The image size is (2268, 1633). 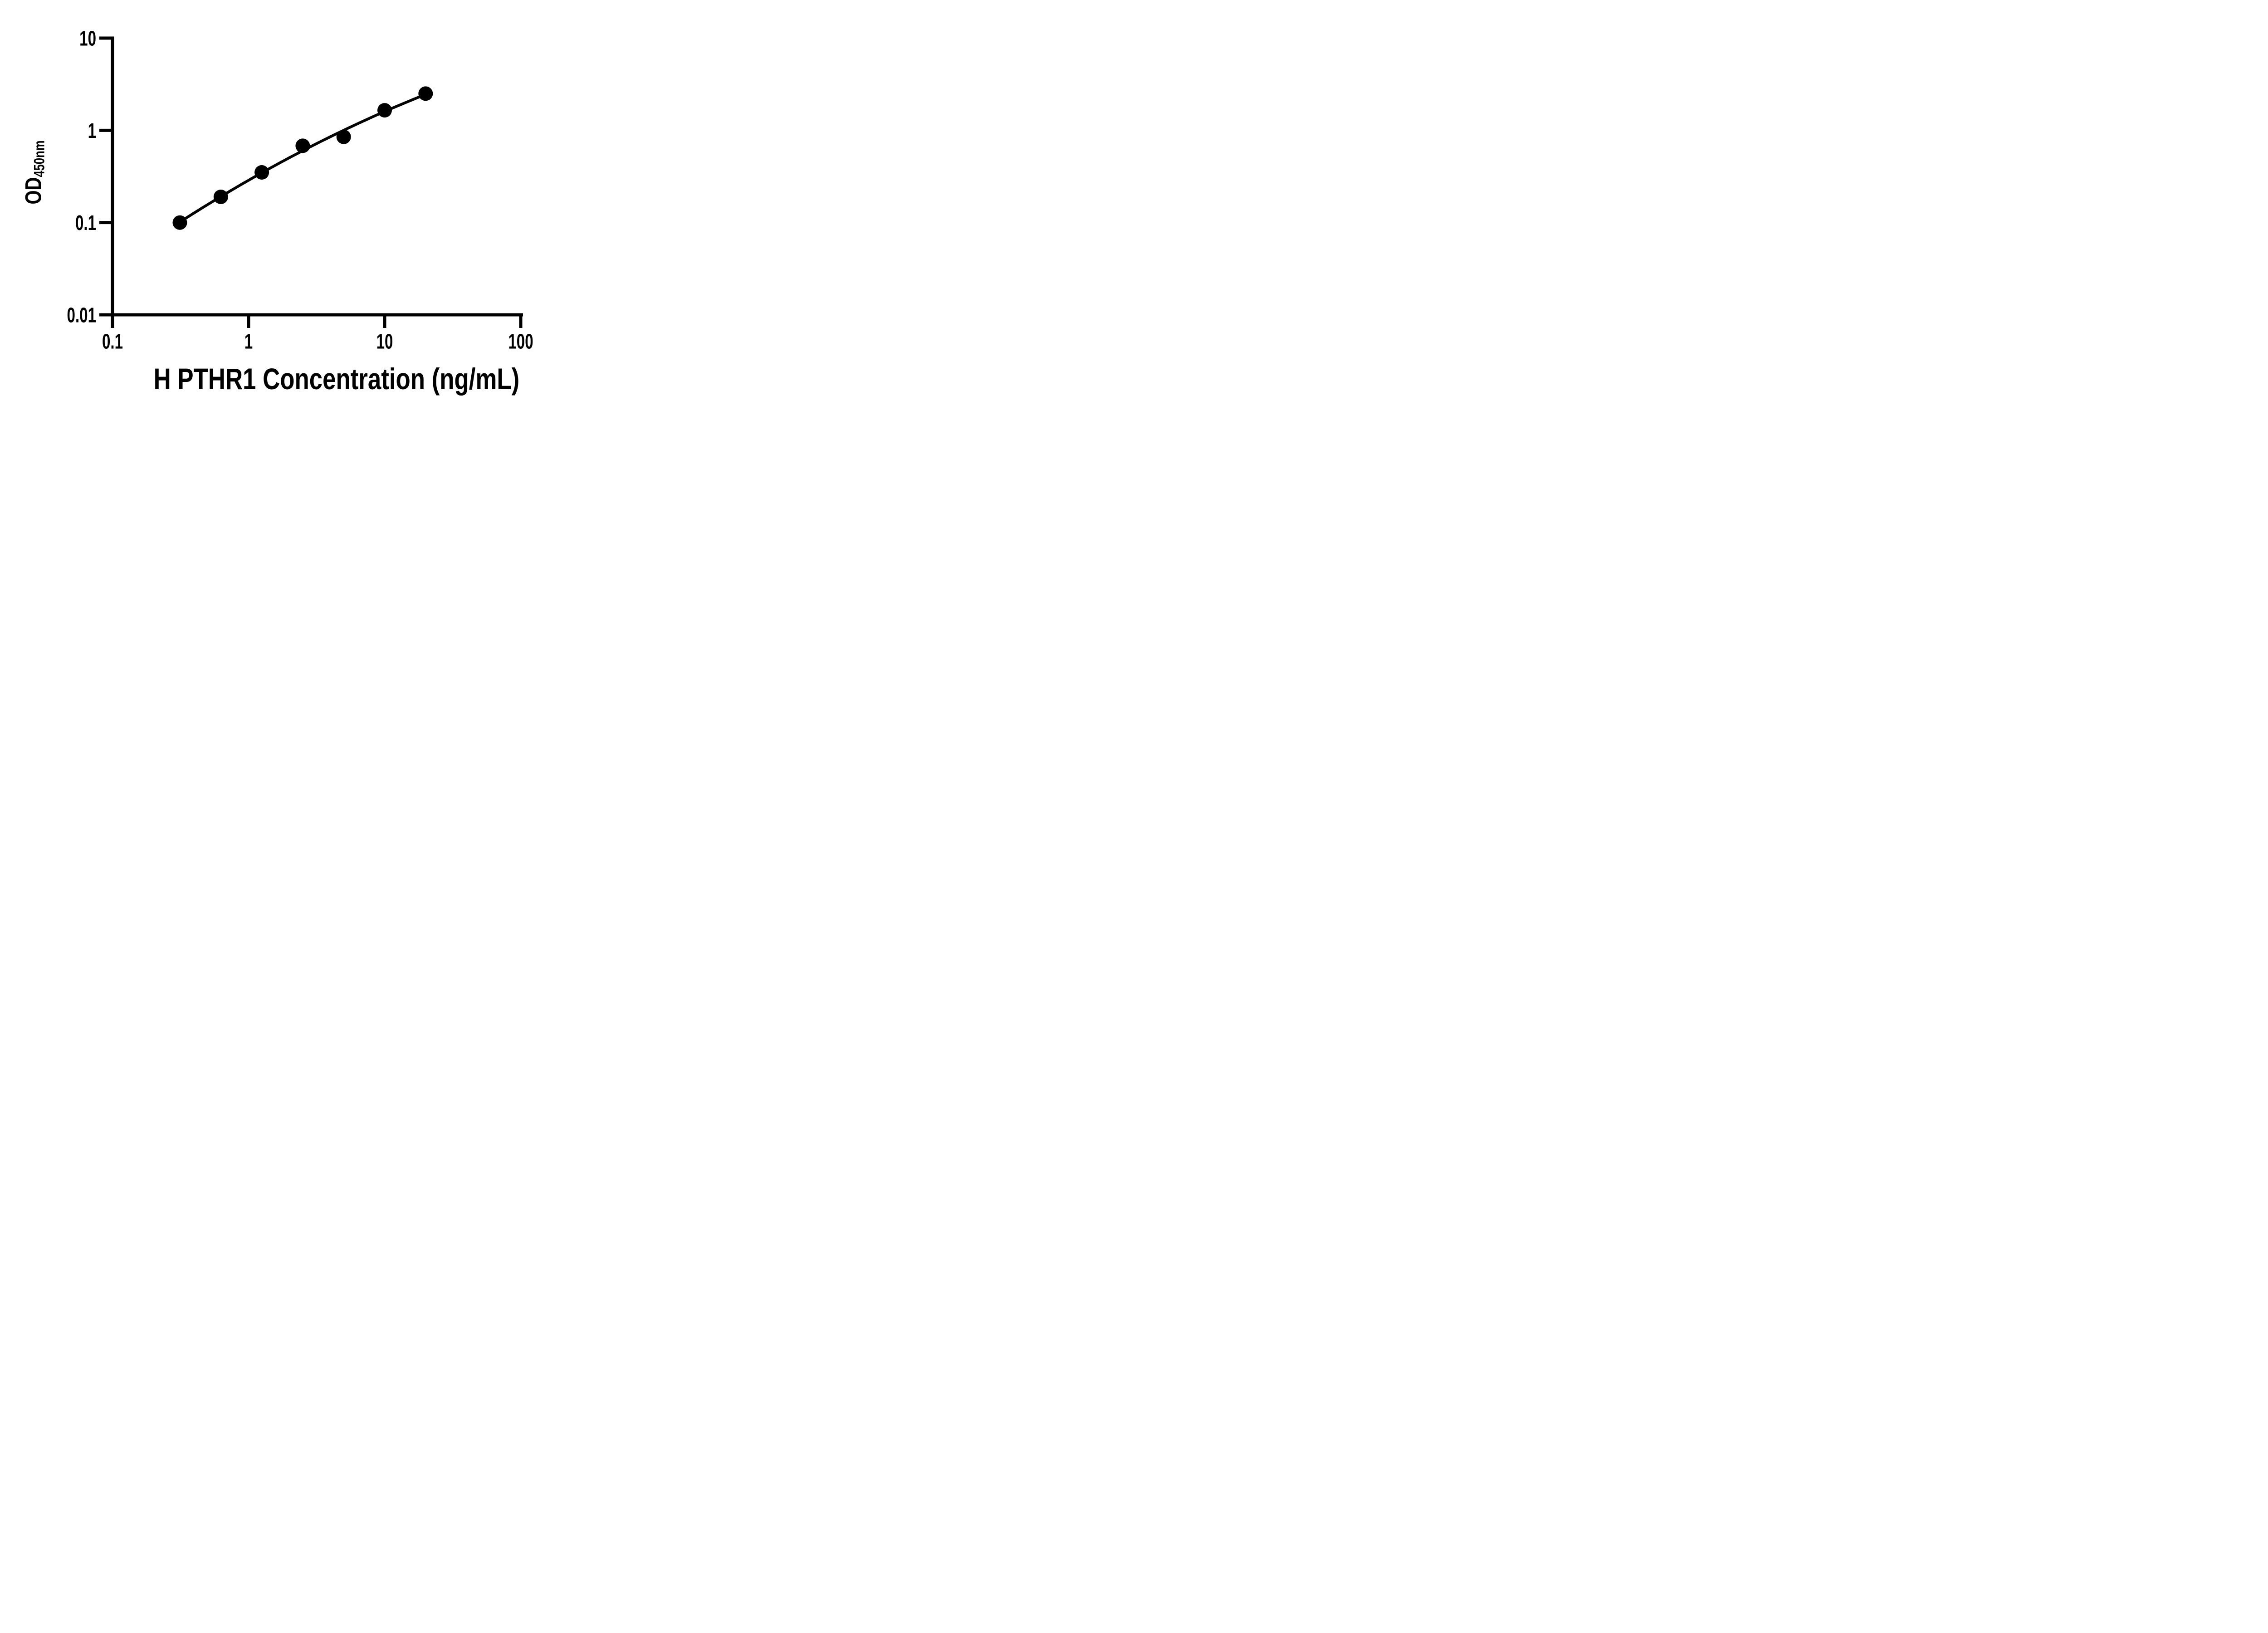 What do you see at coordinates (337, 379) in the screenshot?
I see `x-axis-title: H PTHR1 Concentration (ng/mL)` at bounding box center [337, 379].